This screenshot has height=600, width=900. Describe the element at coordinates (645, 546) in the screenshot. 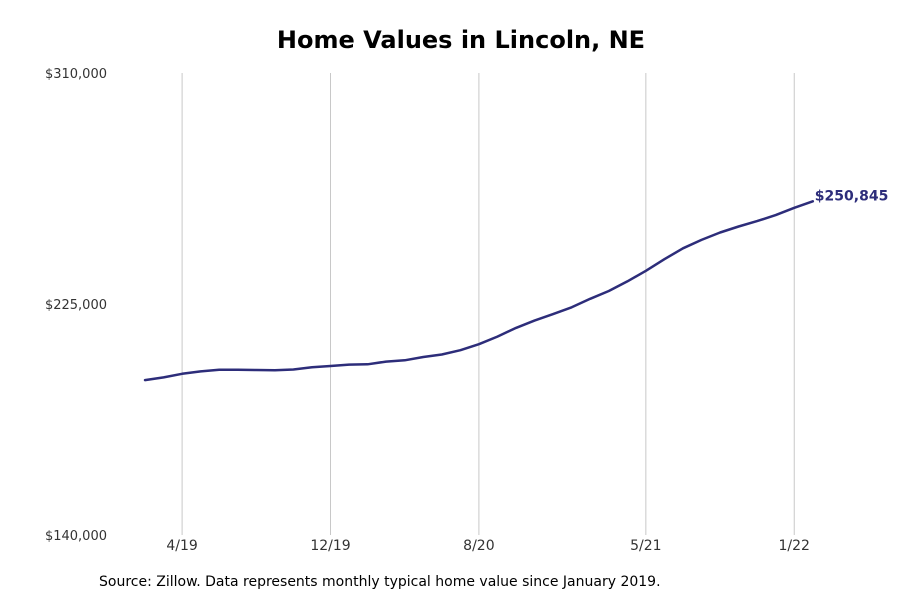

I see `x-tick-label: 5/21` at that location.